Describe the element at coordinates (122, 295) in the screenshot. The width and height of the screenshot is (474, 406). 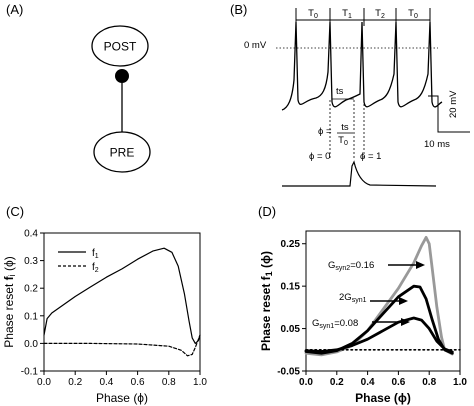
I see `series-line-f1` at that location.